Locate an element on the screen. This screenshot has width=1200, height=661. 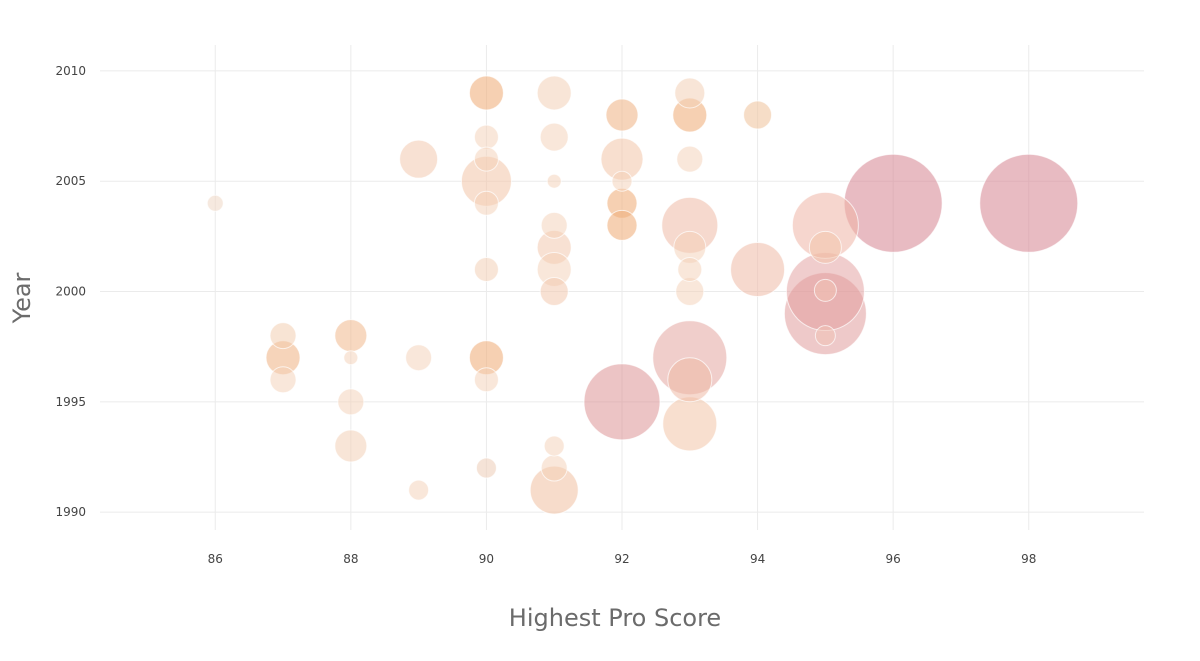
y-tick-label: 1995 is located at coordinates (70, 402).